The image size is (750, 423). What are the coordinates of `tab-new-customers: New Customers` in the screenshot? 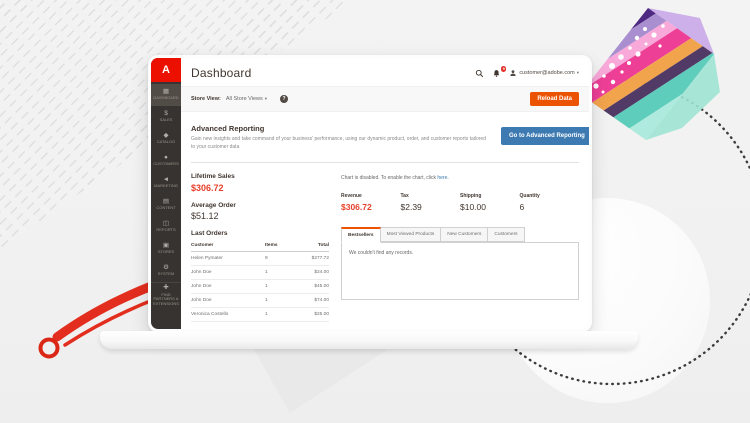 It's located at (464, 234).